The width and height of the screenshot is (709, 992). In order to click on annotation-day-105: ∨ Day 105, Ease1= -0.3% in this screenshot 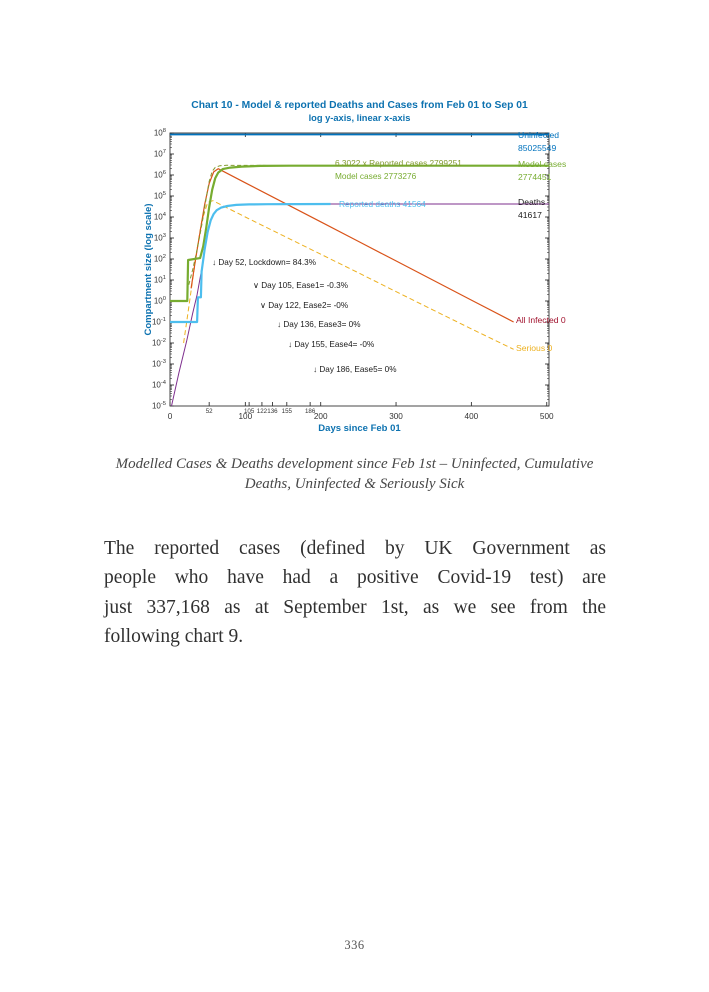, I will do `click(300, 285)`.